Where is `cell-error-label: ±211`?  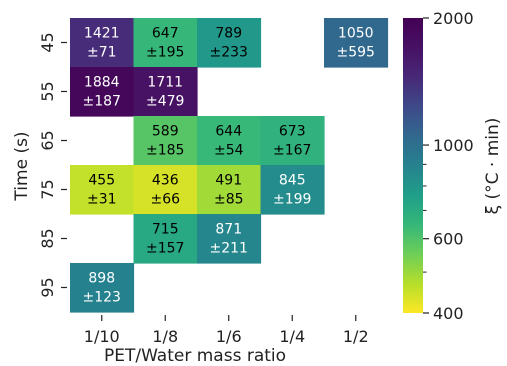 cell-error-label: ±211 is located at coordinates (229, 249).